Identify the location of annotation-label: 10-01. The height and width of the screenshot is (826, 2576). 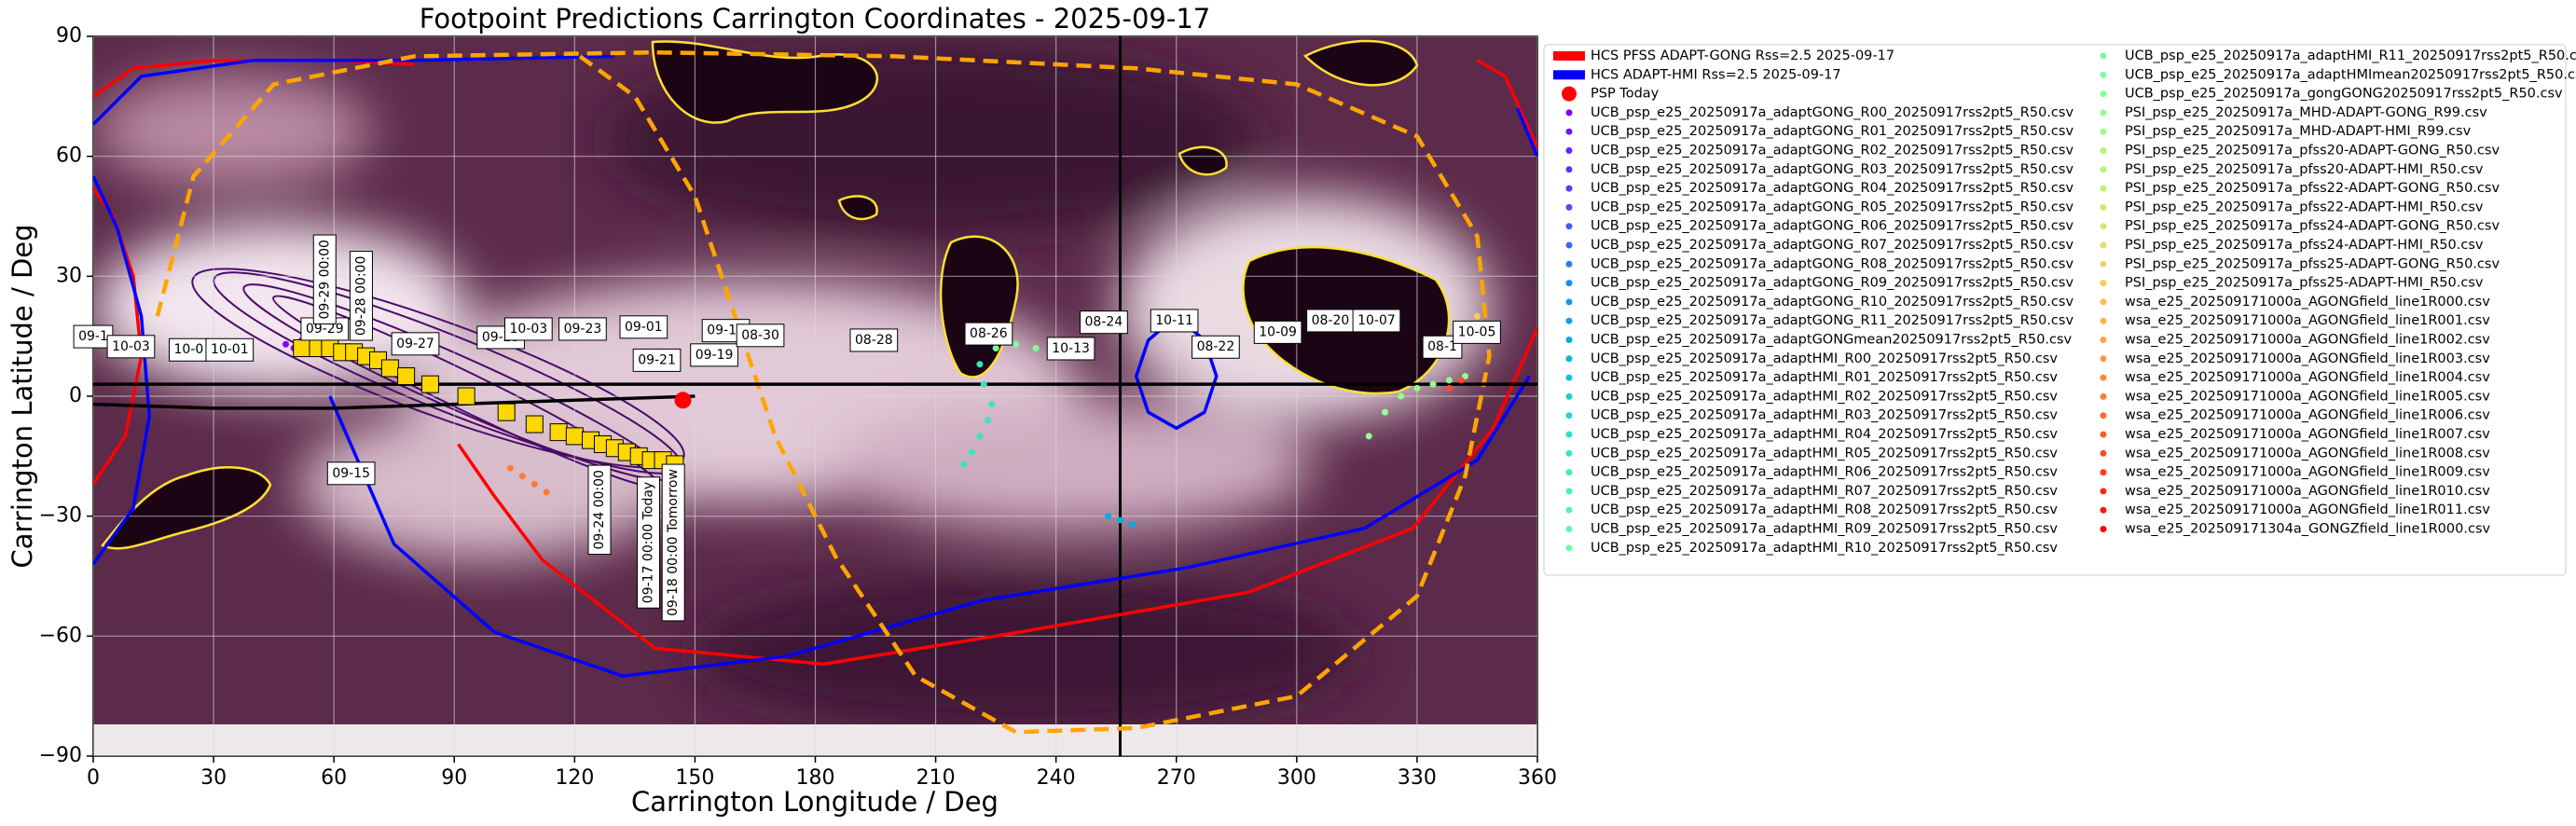
(230, 349).